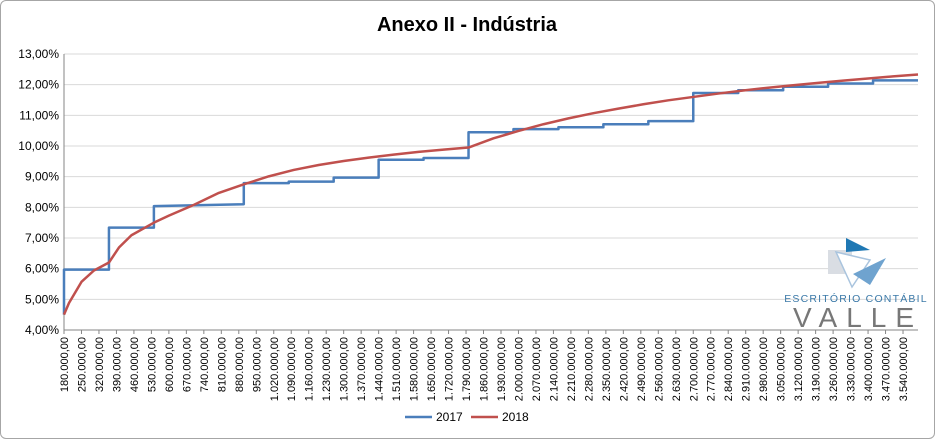 This screenshot has width=935, height=439. What do you see at coordinates (519, 369) in the screenshot?
I see `x-tick-label: 2.000.000,00` at bounding box center [519, 369].